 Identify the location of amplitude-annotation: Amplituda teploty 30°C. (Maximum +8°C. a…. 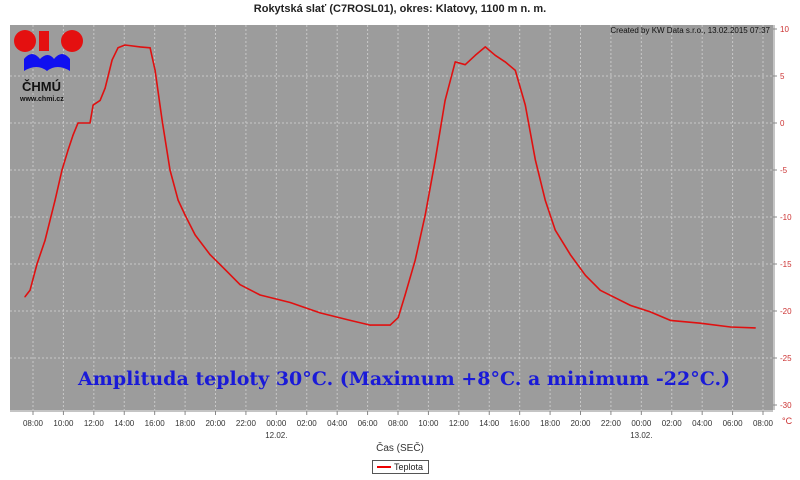
(404, 379).